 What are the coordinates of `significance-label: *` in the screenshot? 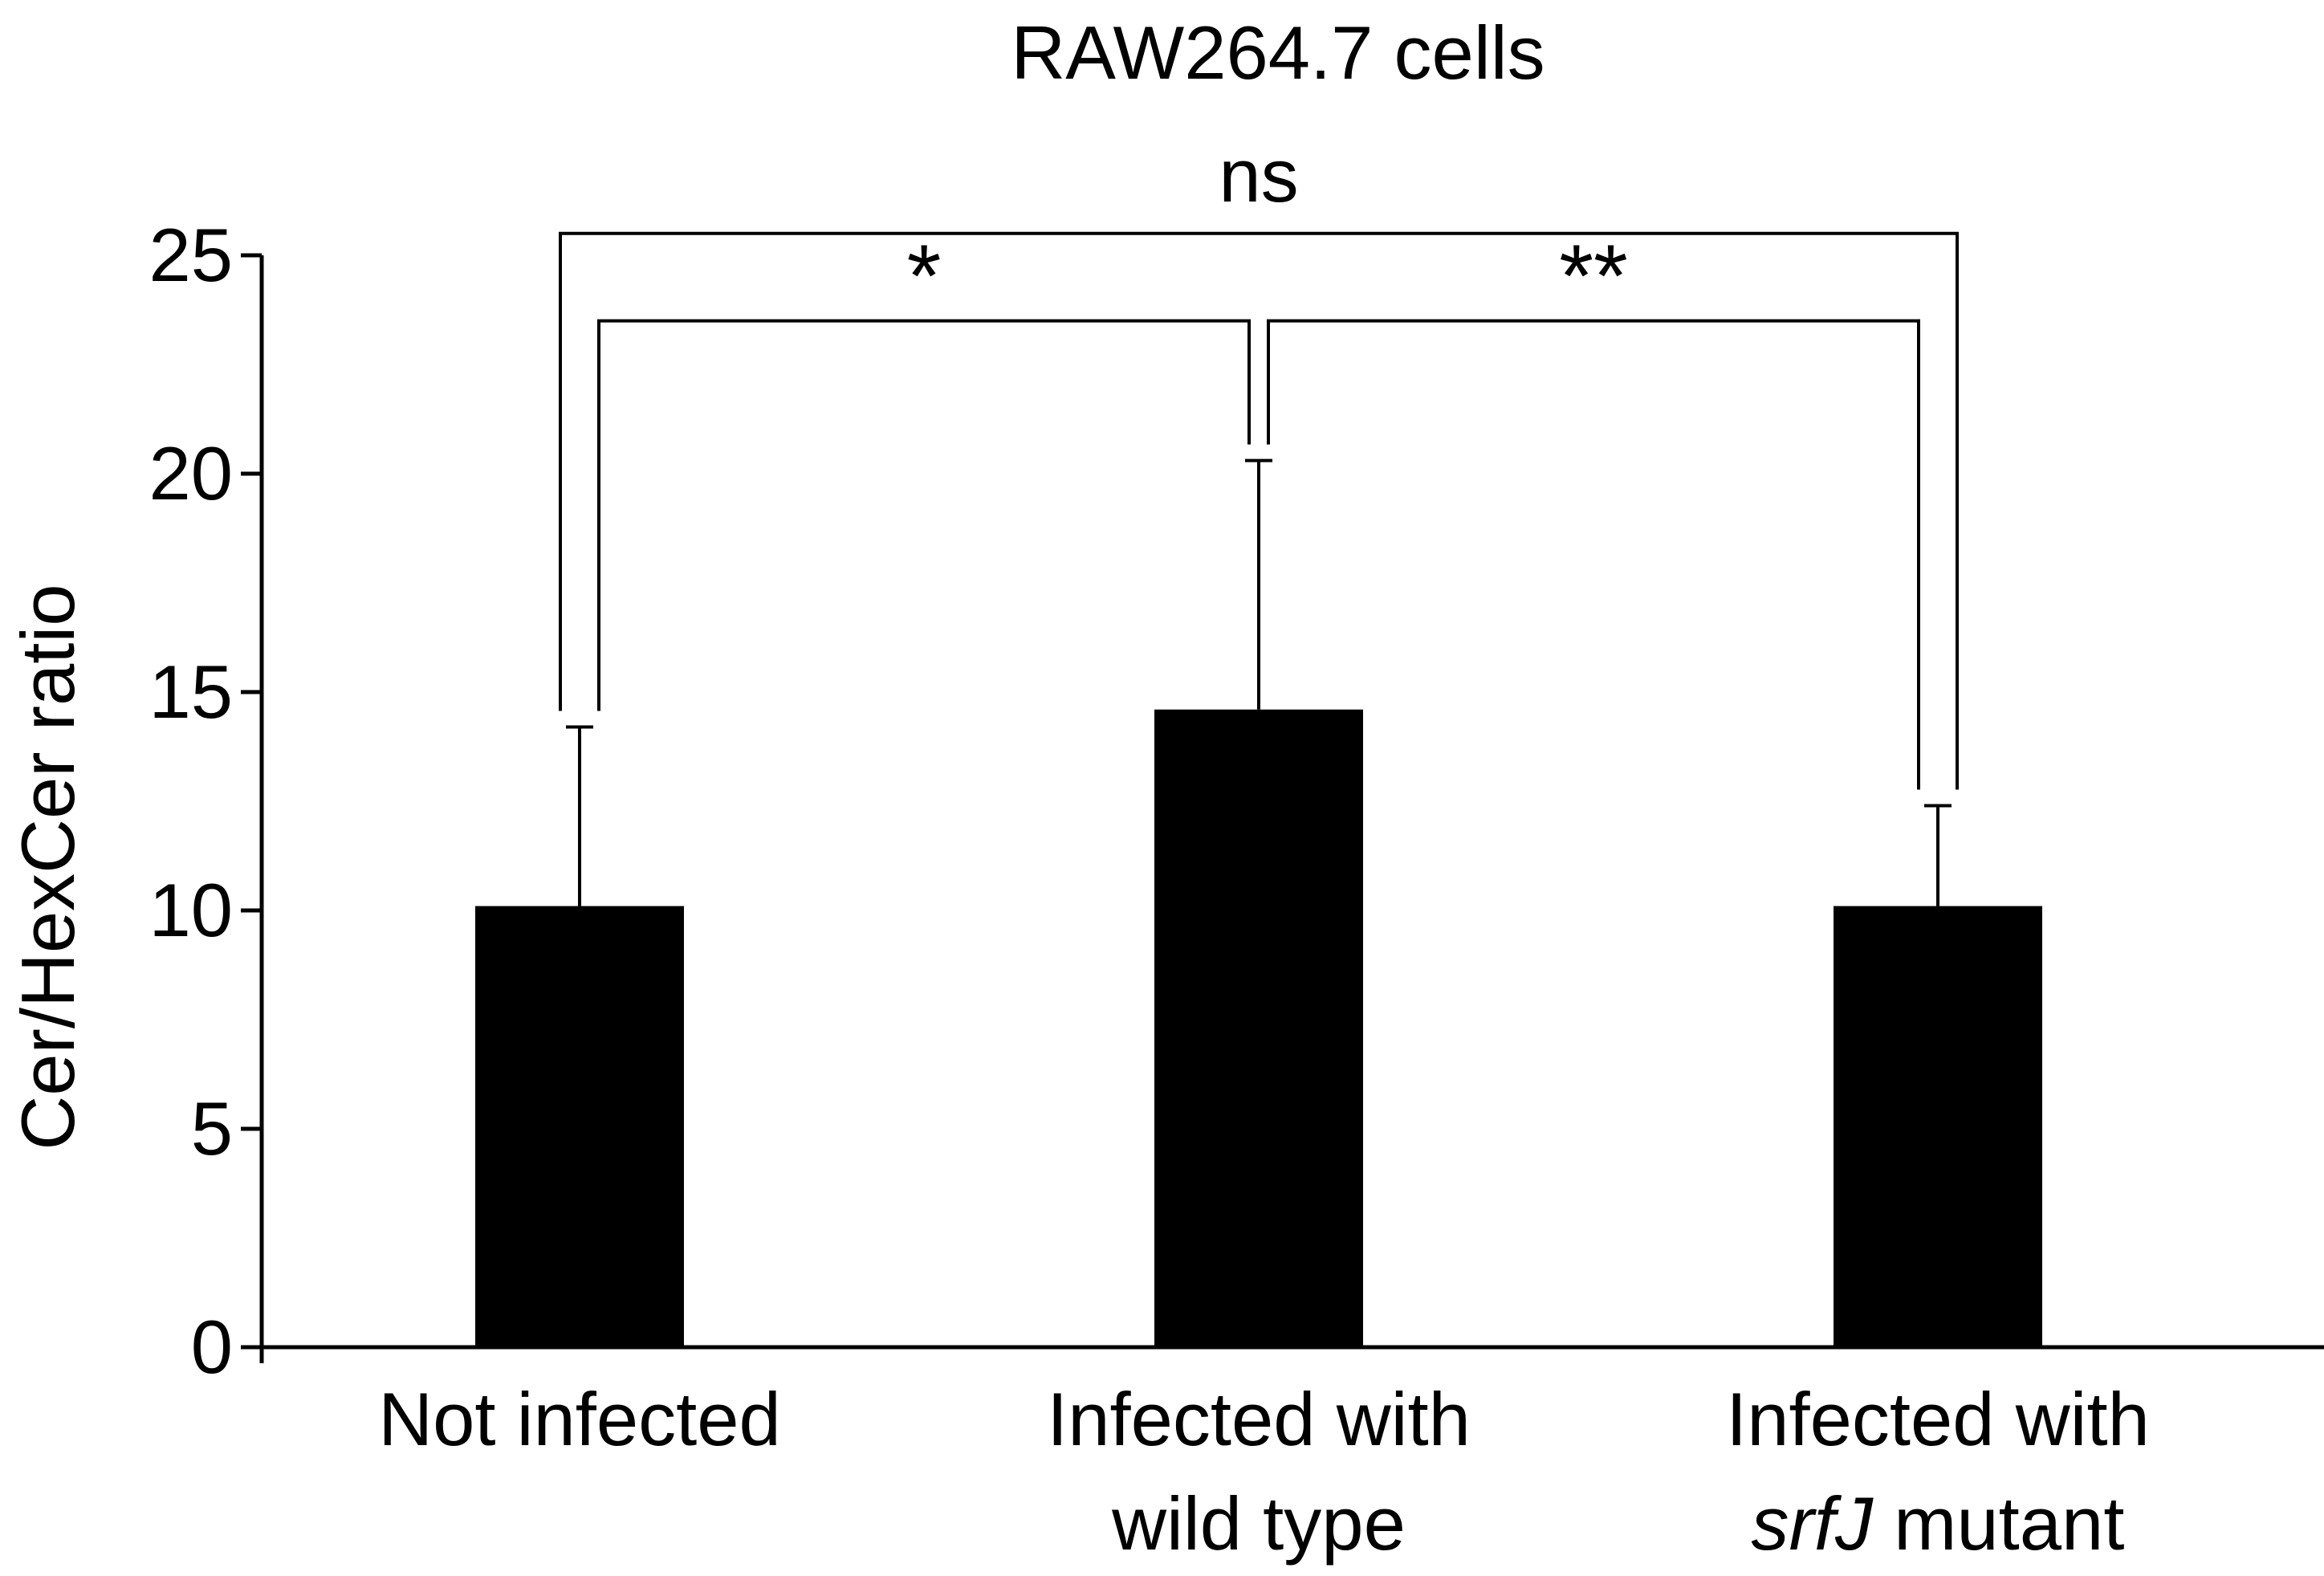 It's located at (924, 276).